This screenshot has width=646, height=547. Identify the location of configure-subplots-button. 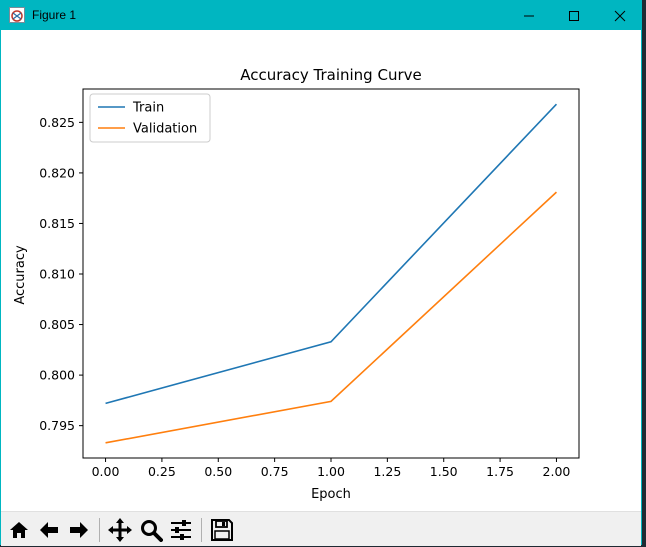
(181, 530).